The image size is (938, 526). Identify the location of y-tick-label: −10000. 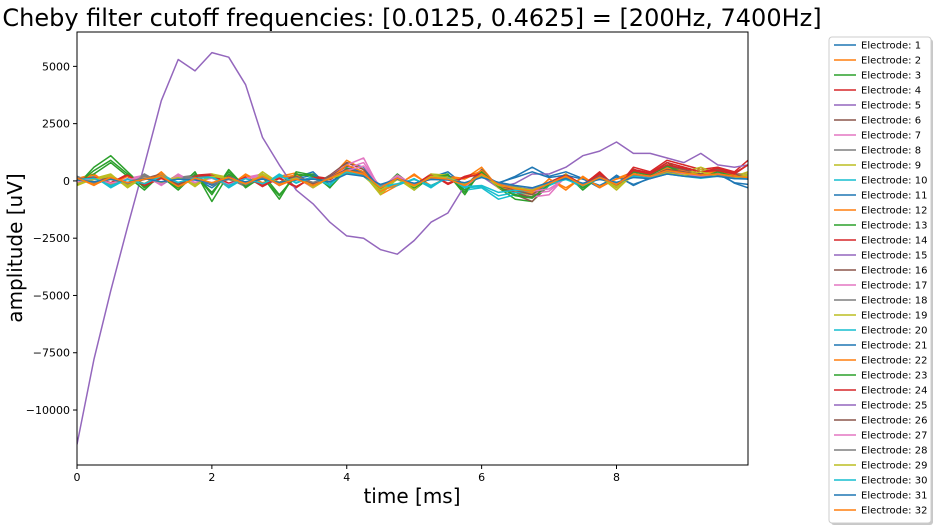
(48, 410).